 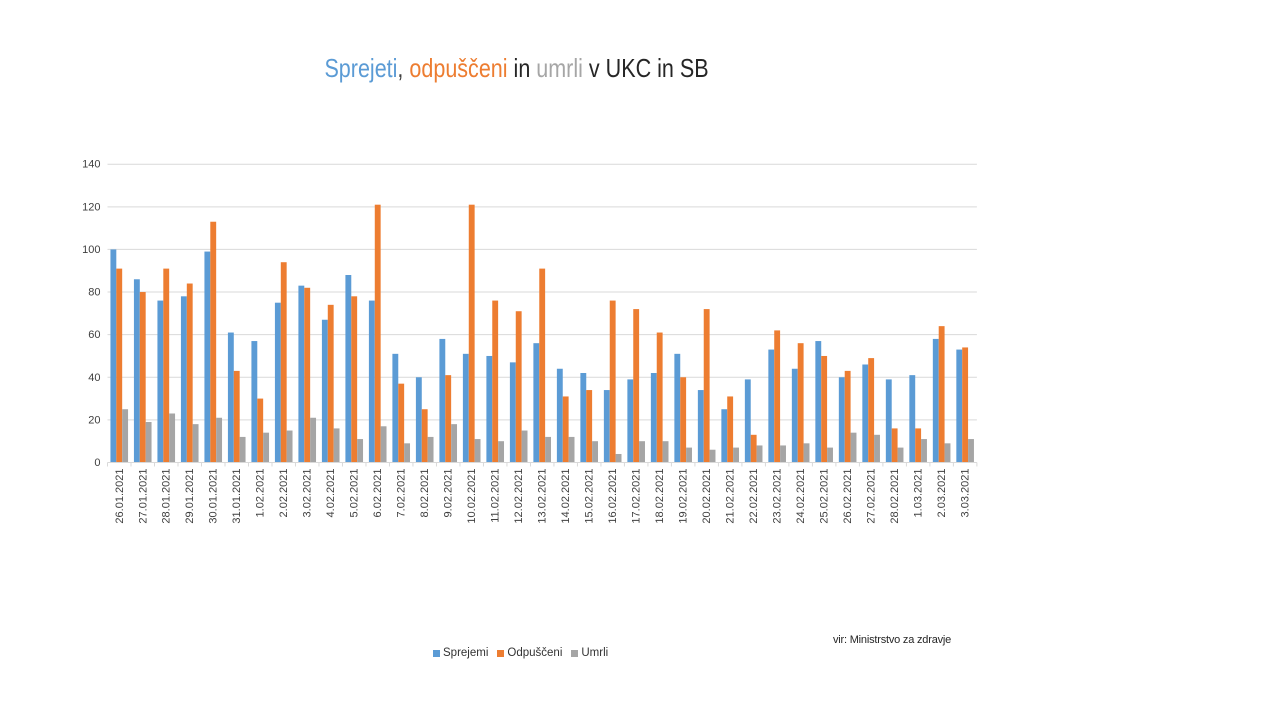 I want to click on svg-text: 27.02.2021, so click(x=872, y=496).